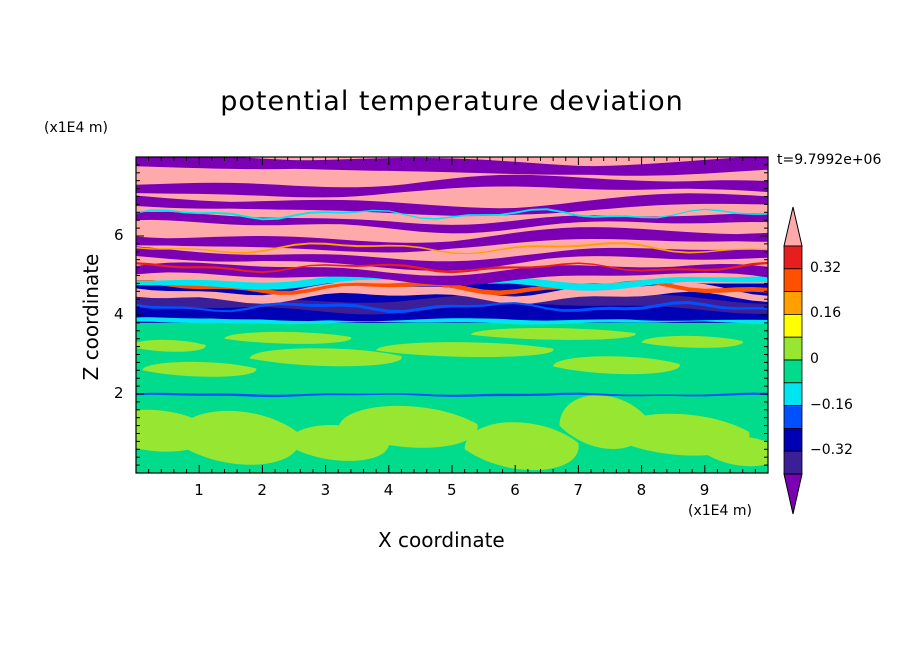 Image resolution: width=904 pixels, height=654 pixels. Describe the element at coordinates (76, 128) in the screenshot. I see `y-axis-unit: (x1E4 m)` at that location.